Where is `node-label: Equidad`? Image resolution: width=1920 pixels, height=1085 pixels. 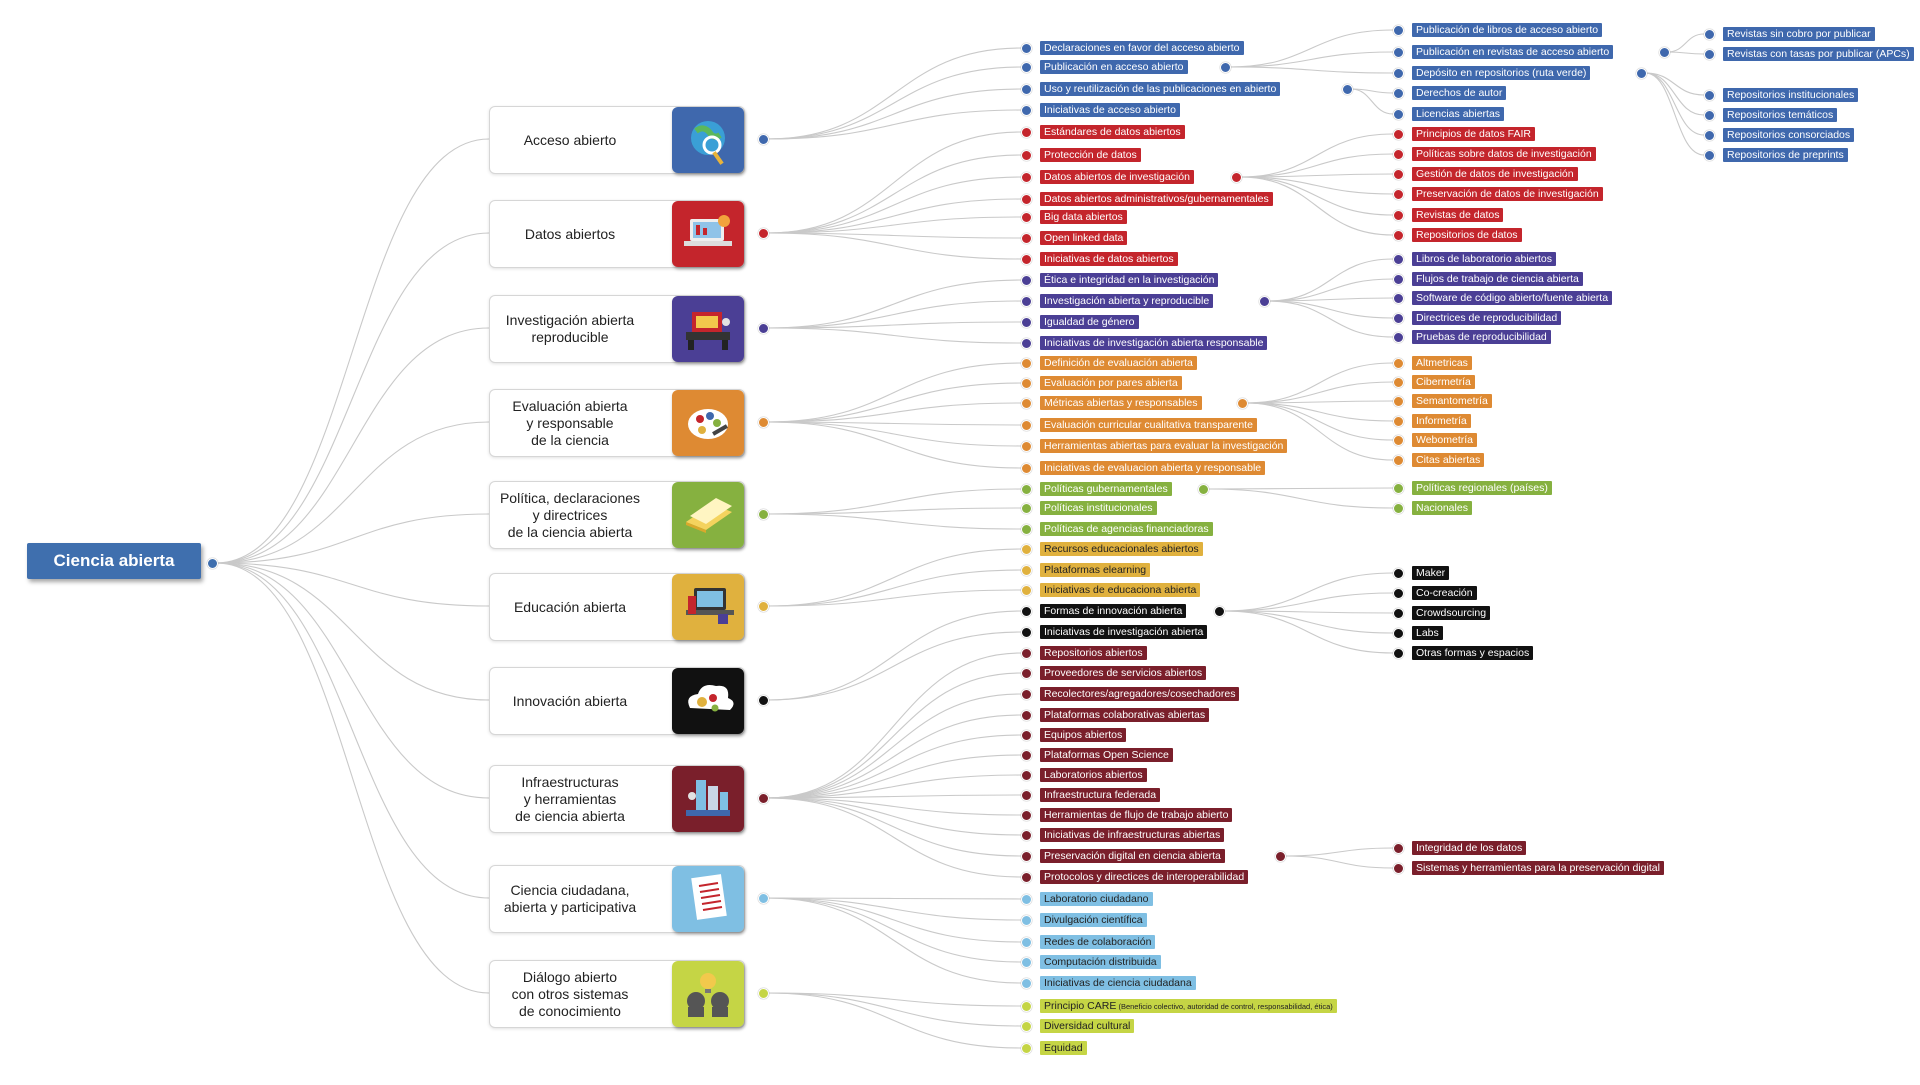 node-label: Equidad is located at coordinates (1063, 1048).